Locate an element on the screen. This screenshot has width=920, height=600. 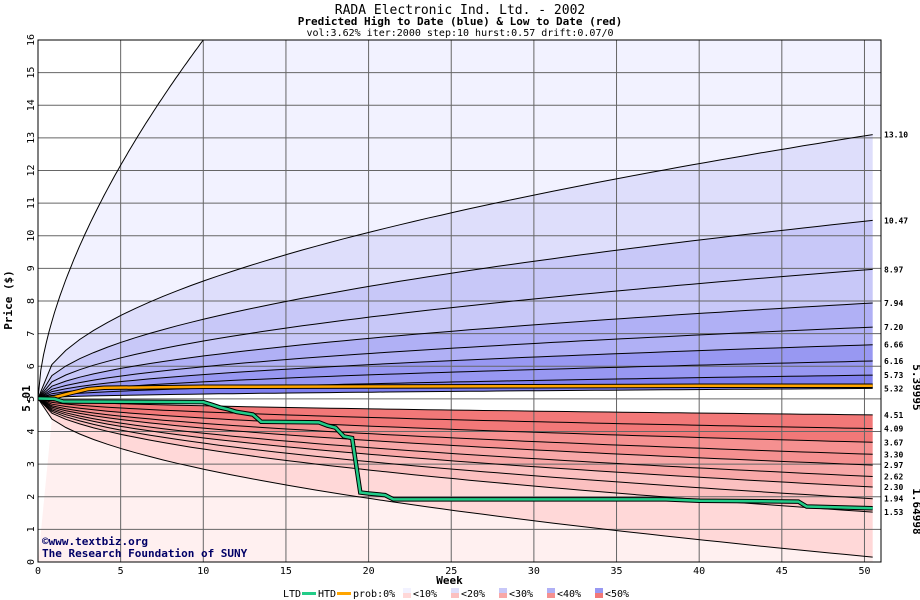
y-tick-15: 15 is located at coordinates (31, 73).